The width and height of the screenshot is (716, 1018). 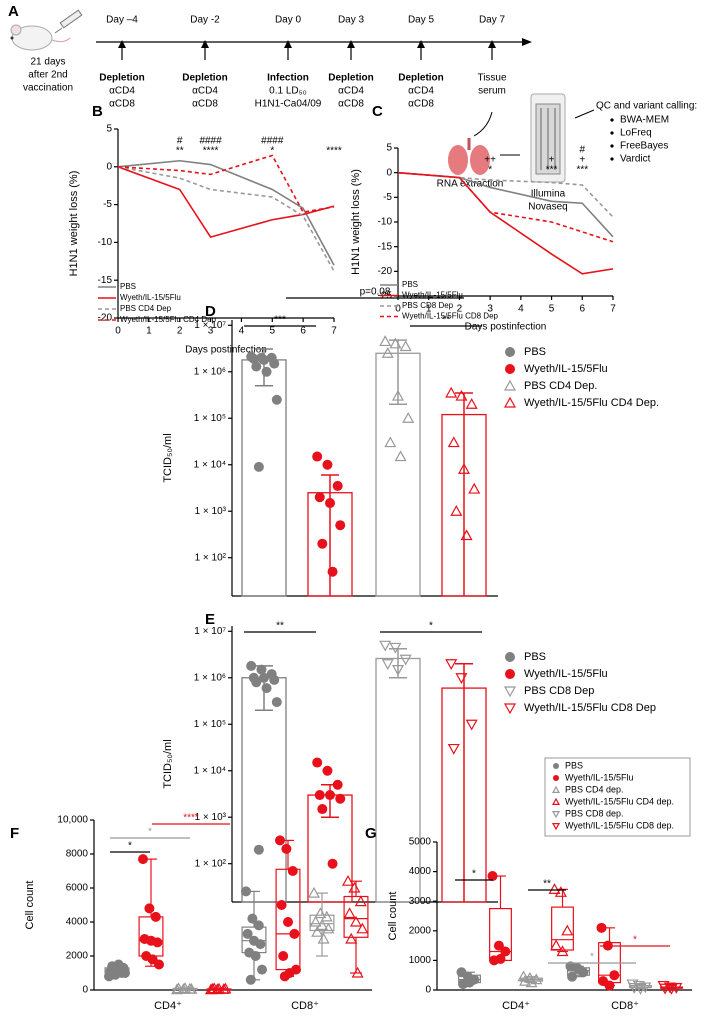 I want to click on legend-label: Wyeth/IL-15/5Flu CD4 Dep., so click(x=591, y=403).